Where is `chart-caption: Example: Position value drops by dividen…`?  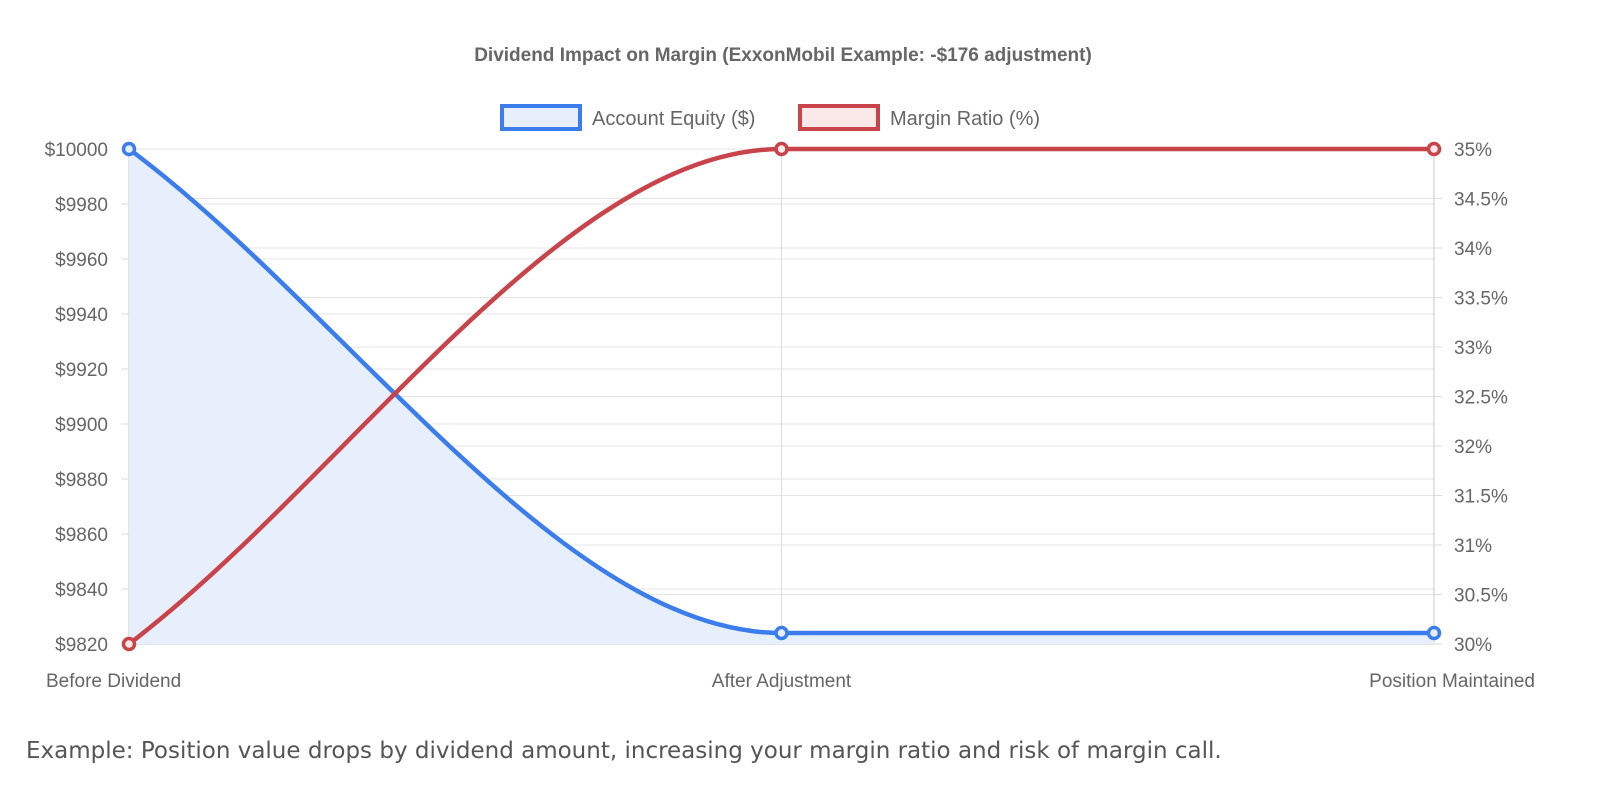
chart-caption: Example: Position value drops by dividen… is located at coordinates (624, 751).